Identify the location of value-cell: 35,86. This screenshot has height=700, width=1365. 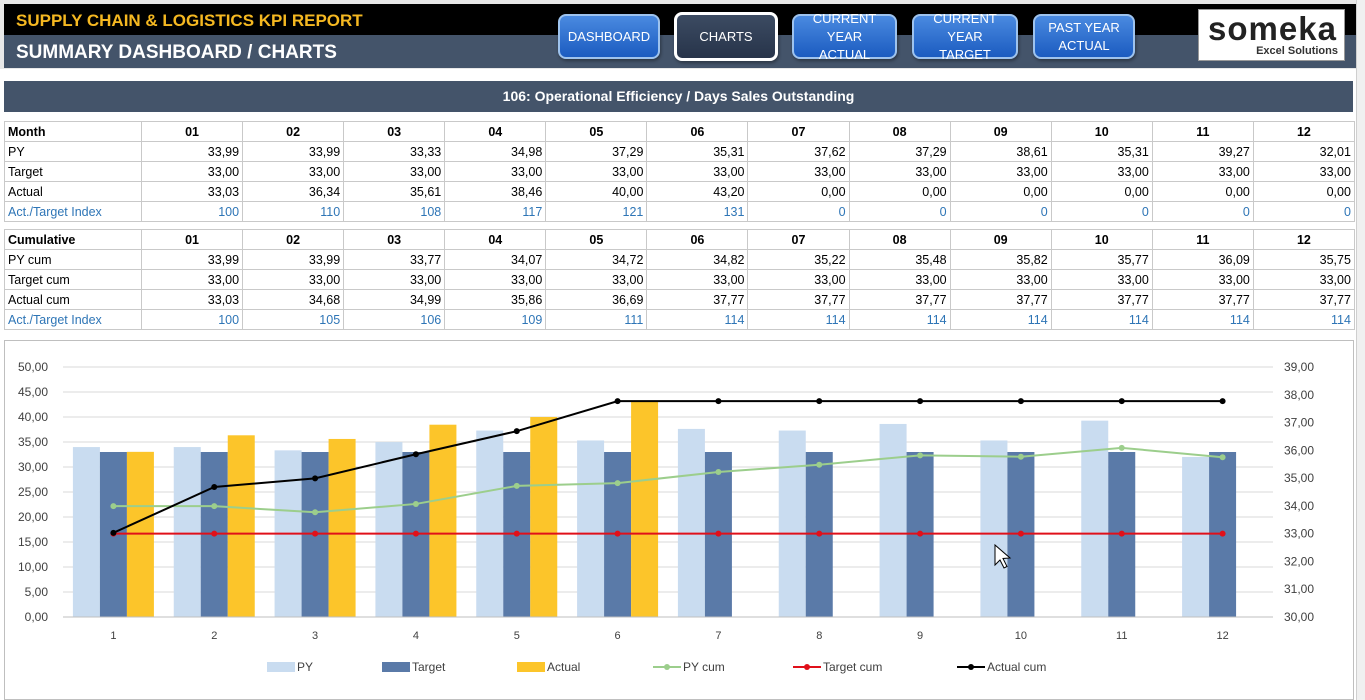
(495, 299).